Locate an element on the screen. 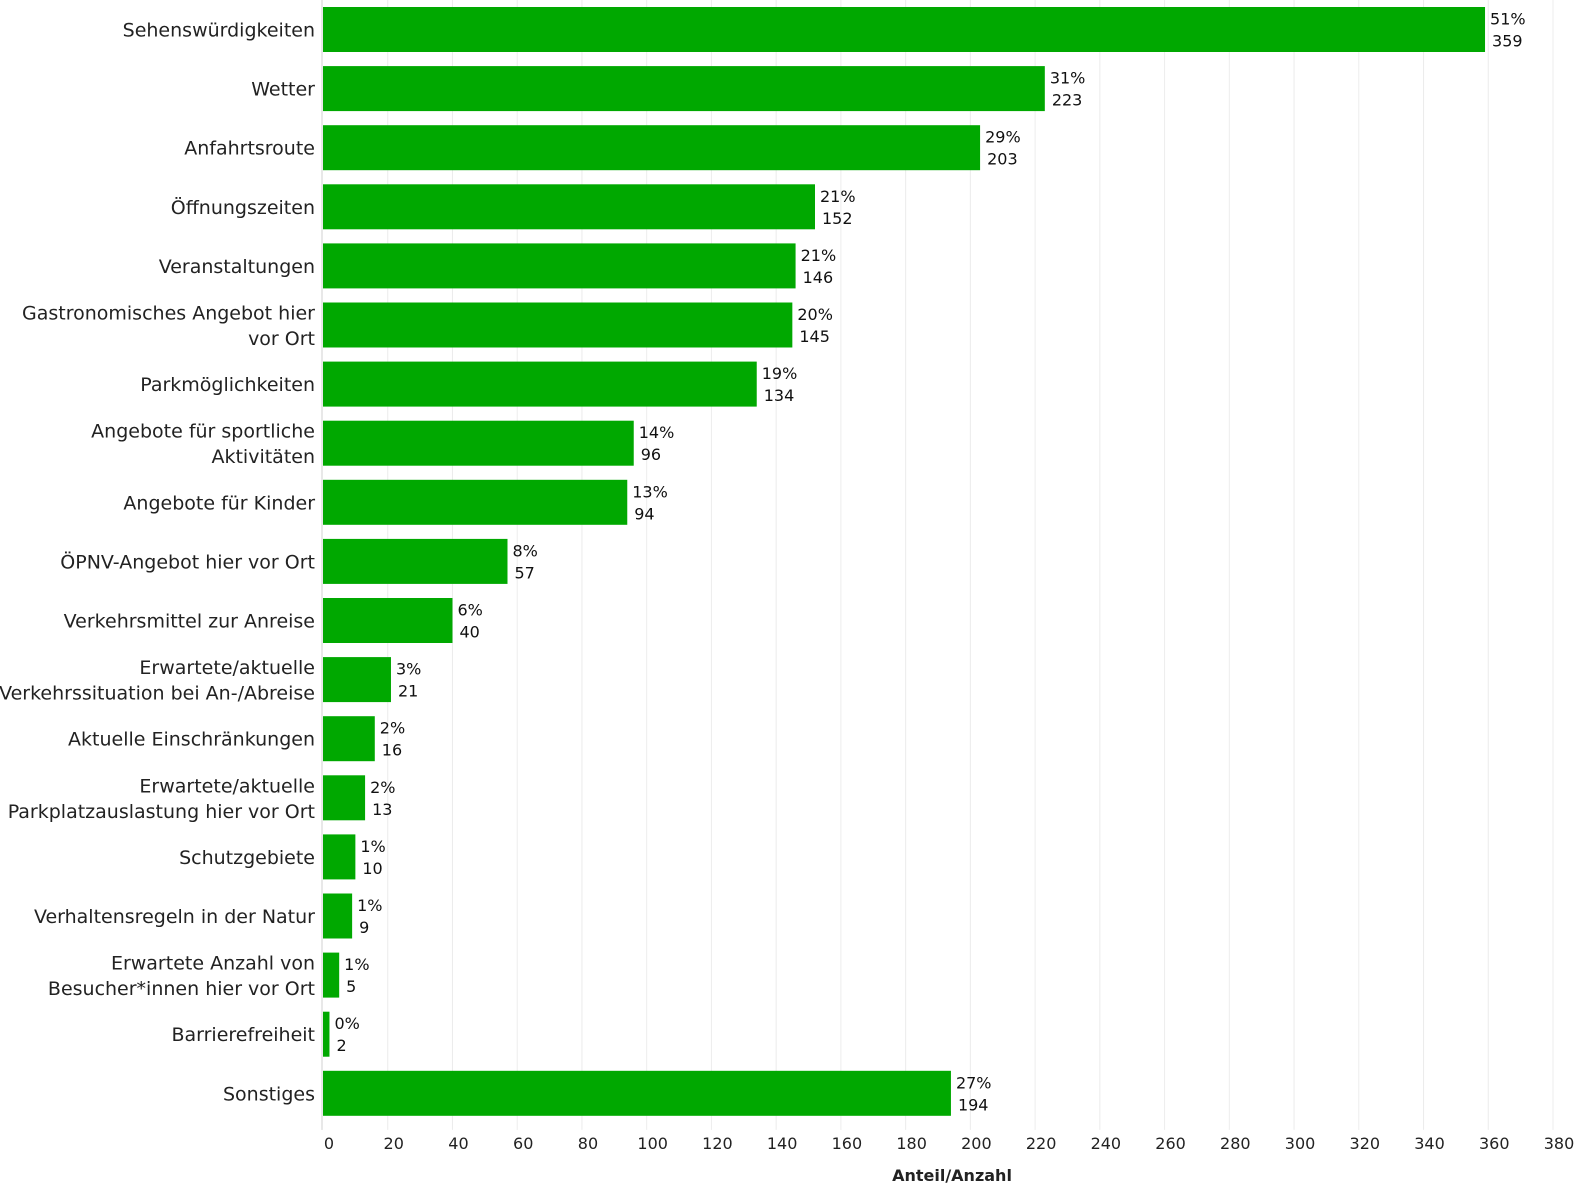 The height and width of the screenshot is (1199, 1588). category-label: Anfahrtsroute is located at coordinates (249, 149).